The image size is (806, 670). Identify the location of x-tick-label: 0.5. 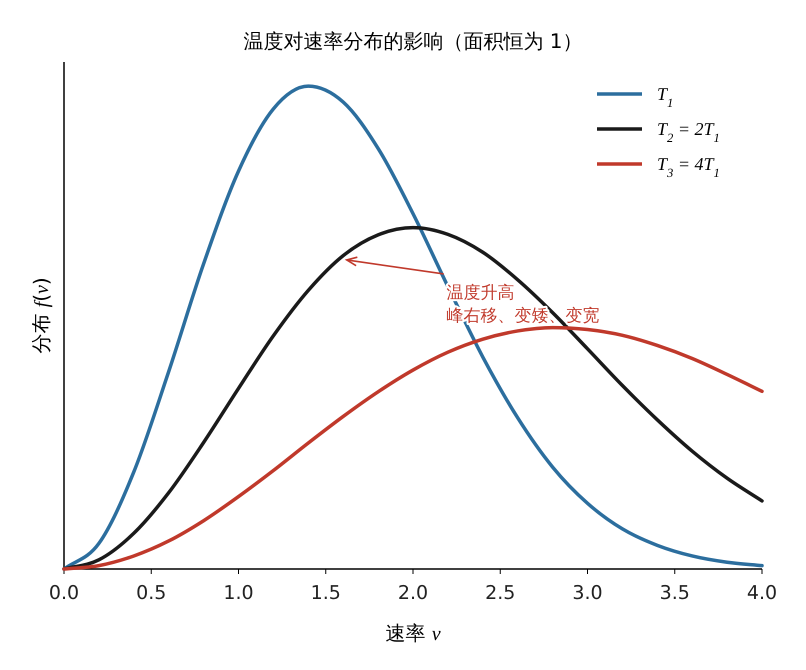
(151, 593).